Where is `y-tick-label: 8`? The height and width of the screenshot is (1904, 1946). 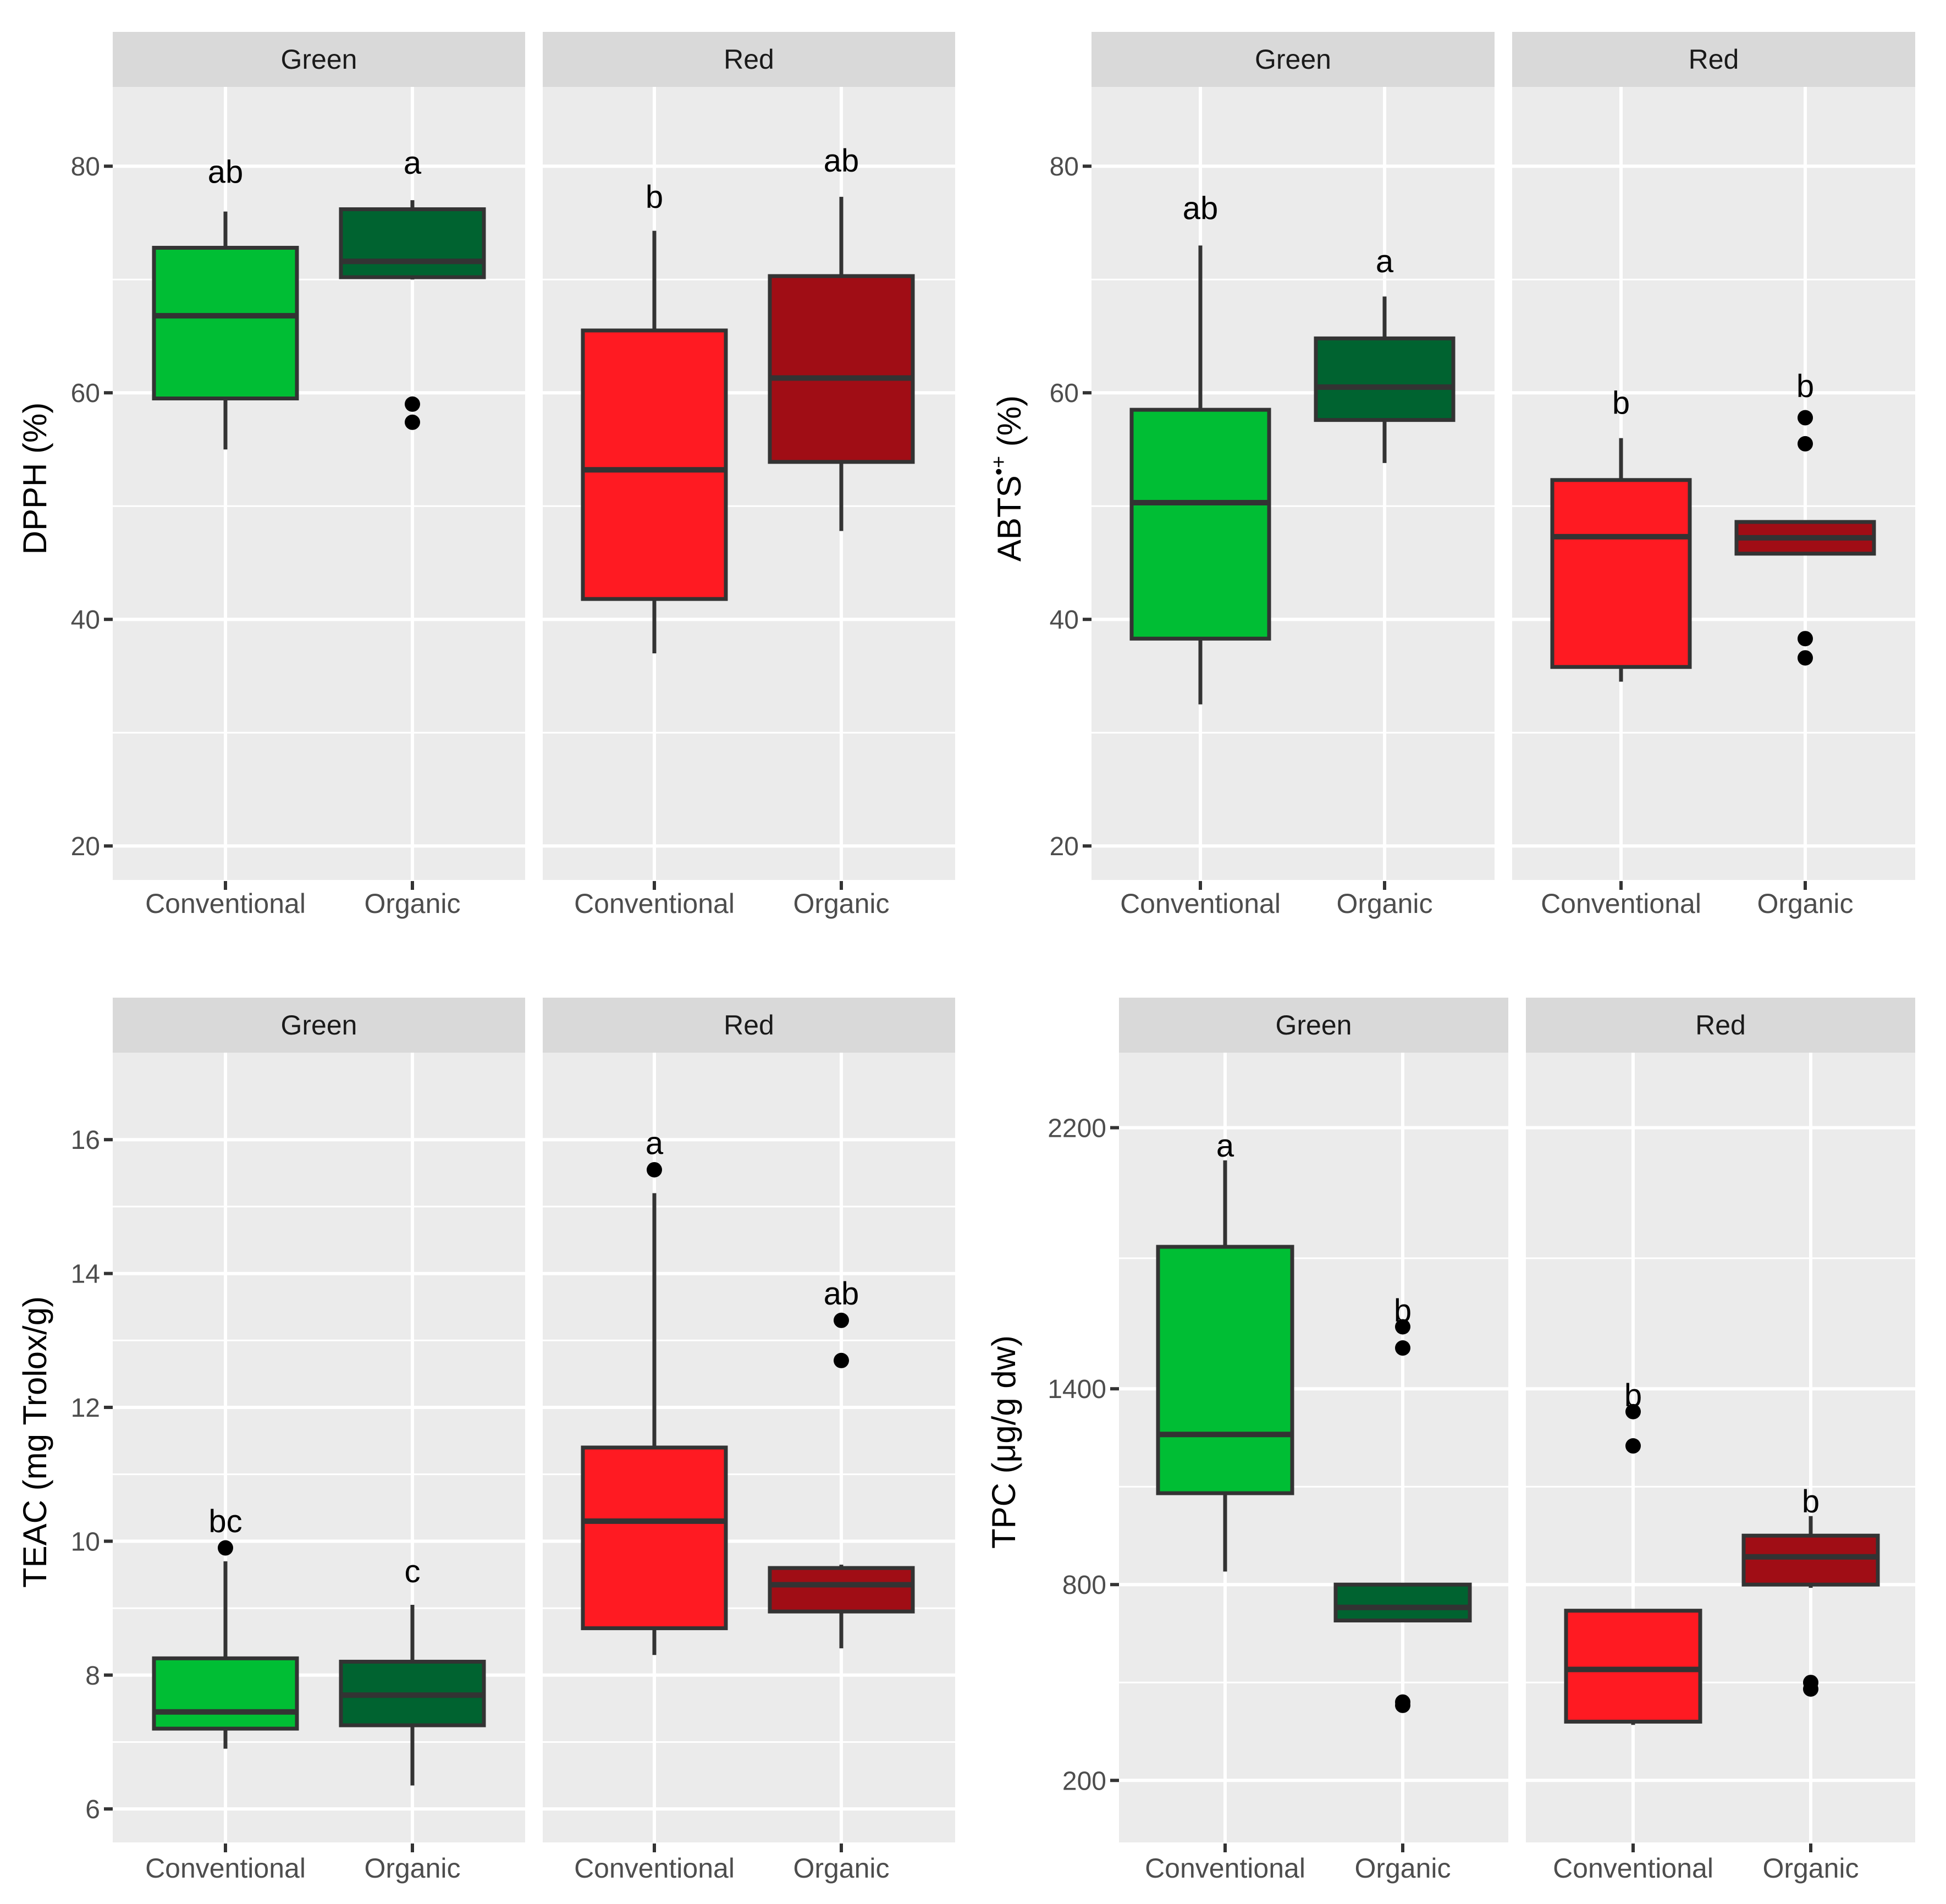
y-tick-label: 8 is located at coordinates (92, 1676).